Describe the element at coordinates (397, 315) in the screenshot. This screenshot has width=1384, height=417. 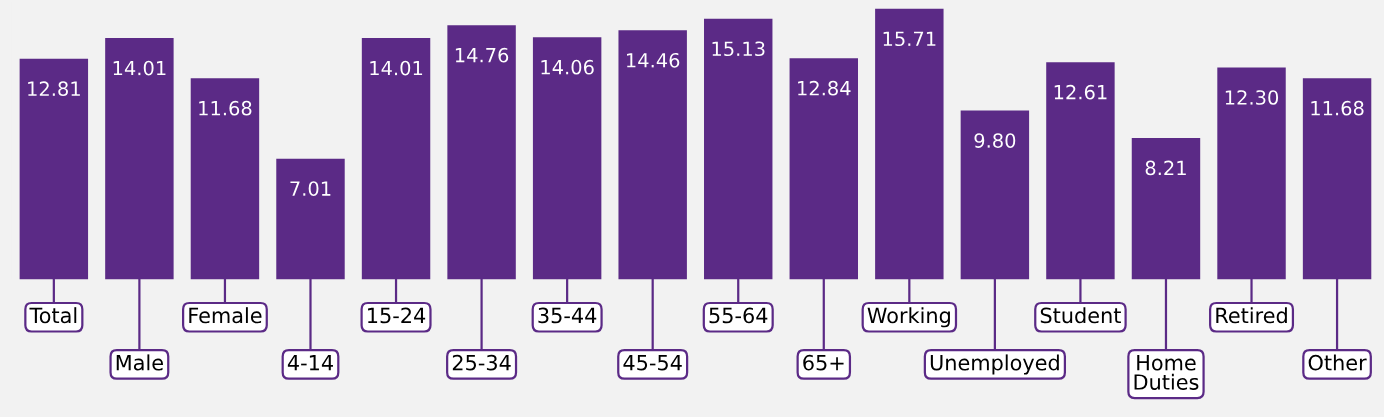
I see `x-tick-label: 15-24` at that location.